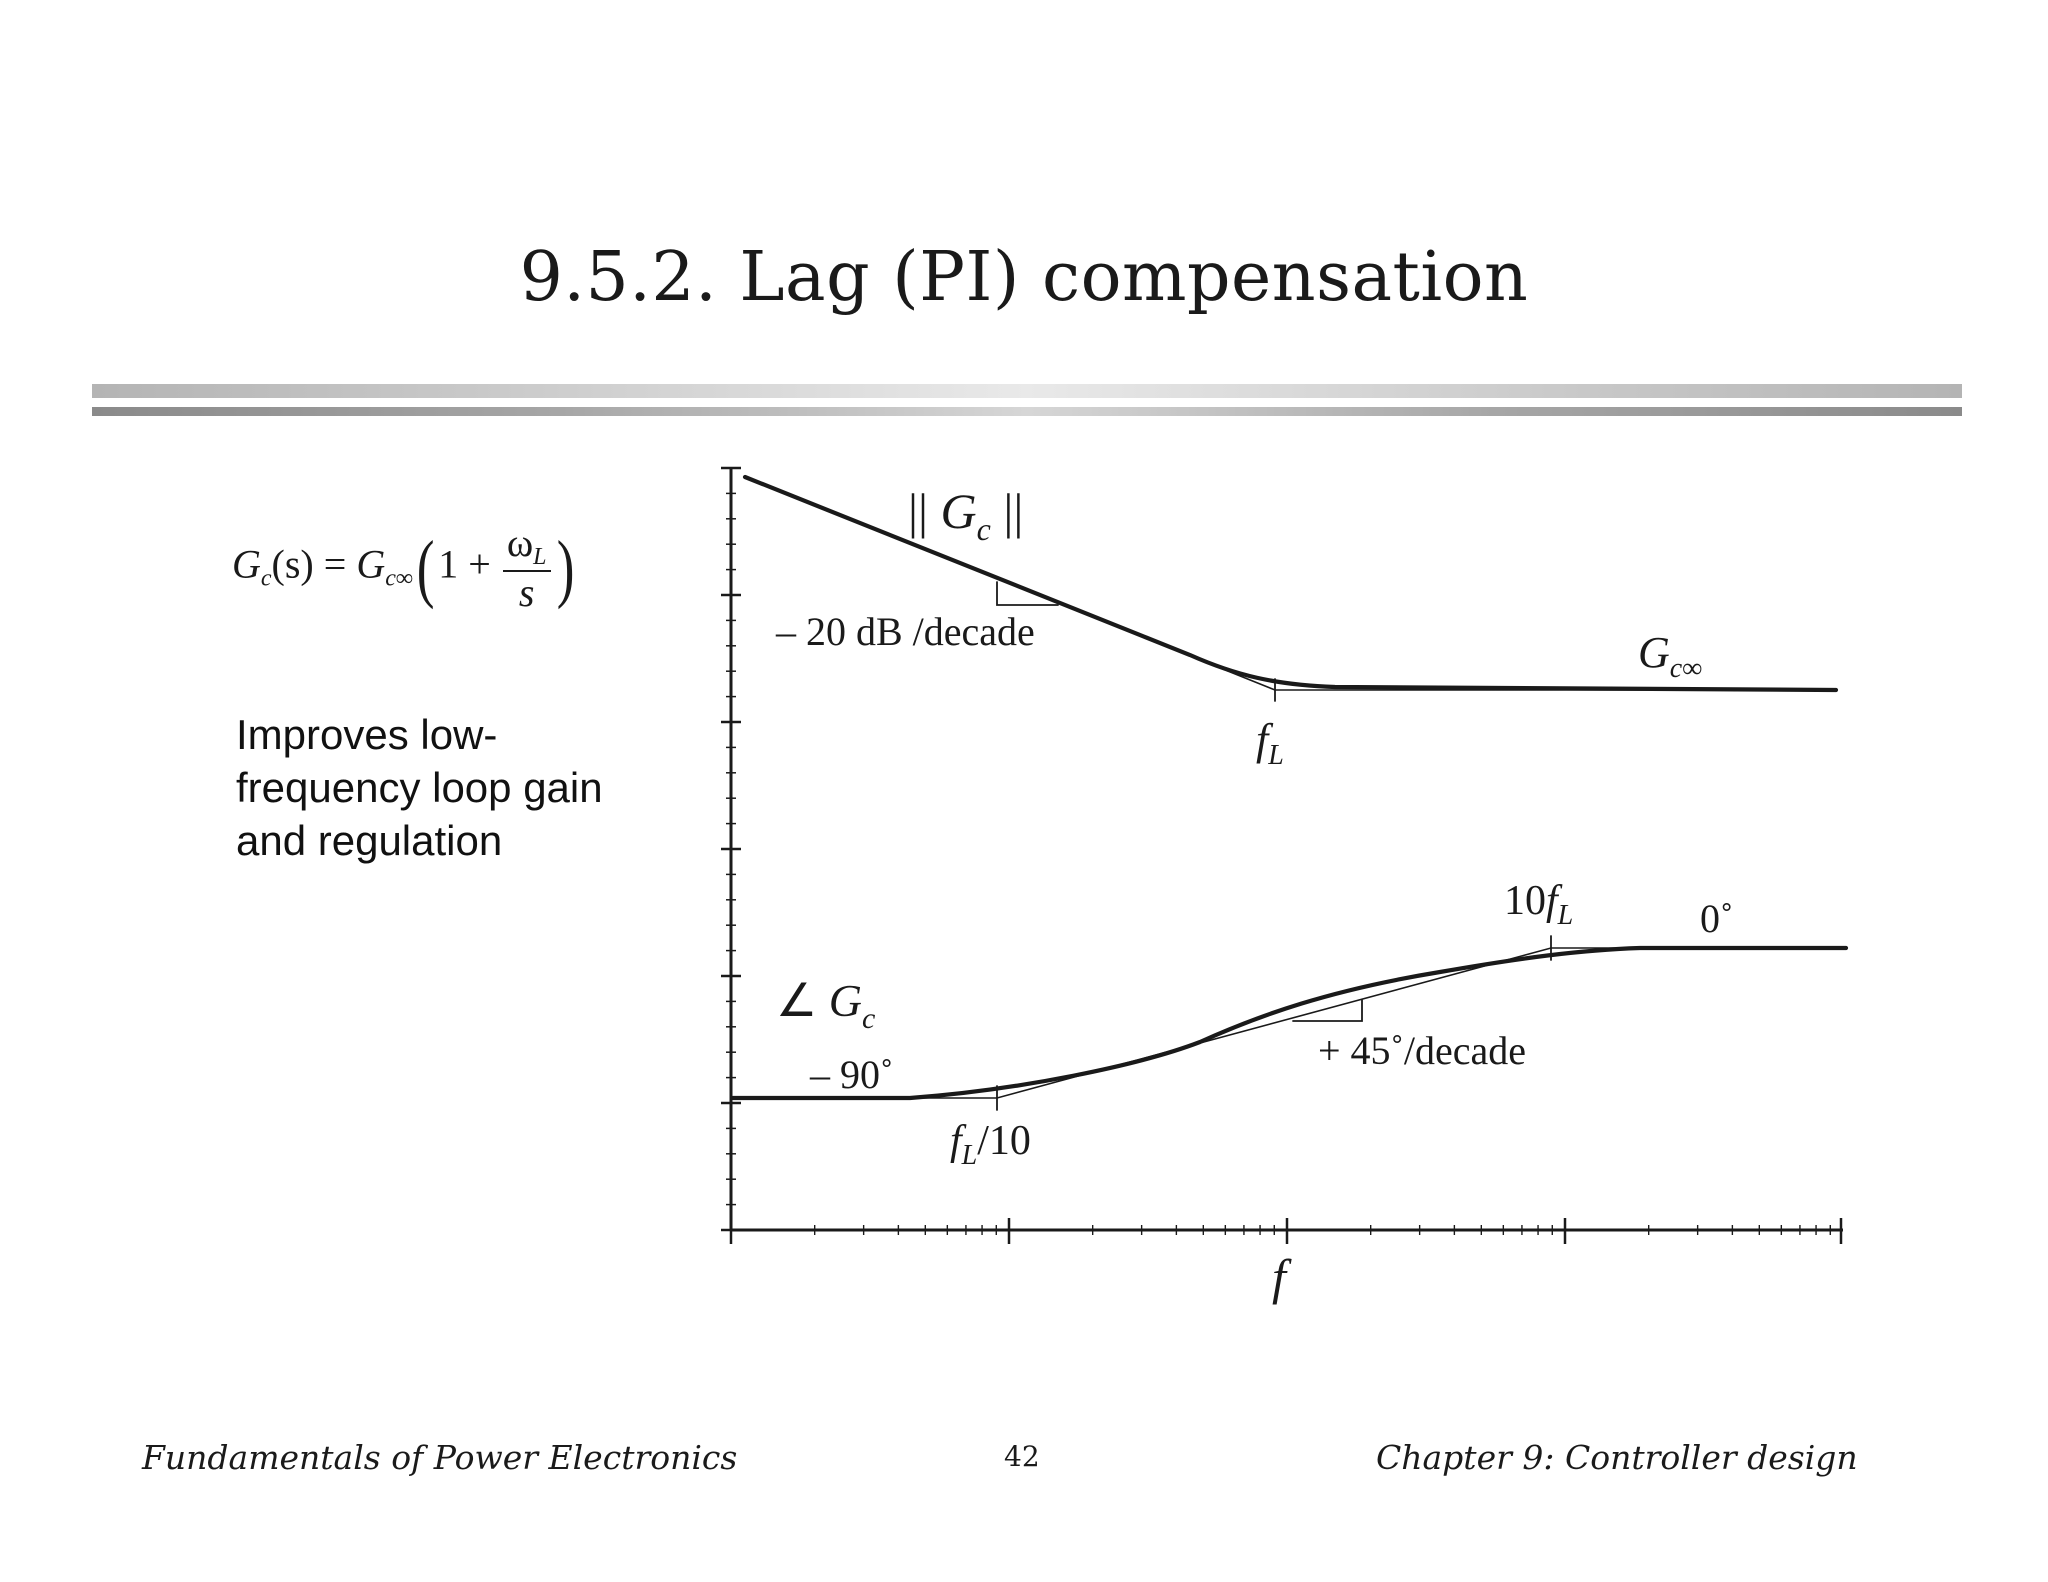  What do you see at coordinates (1027, 593) in the screenshot?
I see `magnitude-slope-triangle` at bounding box center [1027, 593].